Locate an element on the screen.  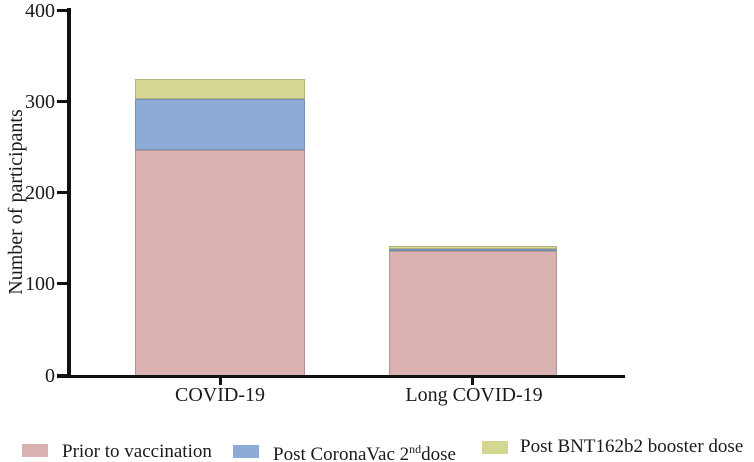
y-tick-label: 100 is located at coordinates (40, 284).